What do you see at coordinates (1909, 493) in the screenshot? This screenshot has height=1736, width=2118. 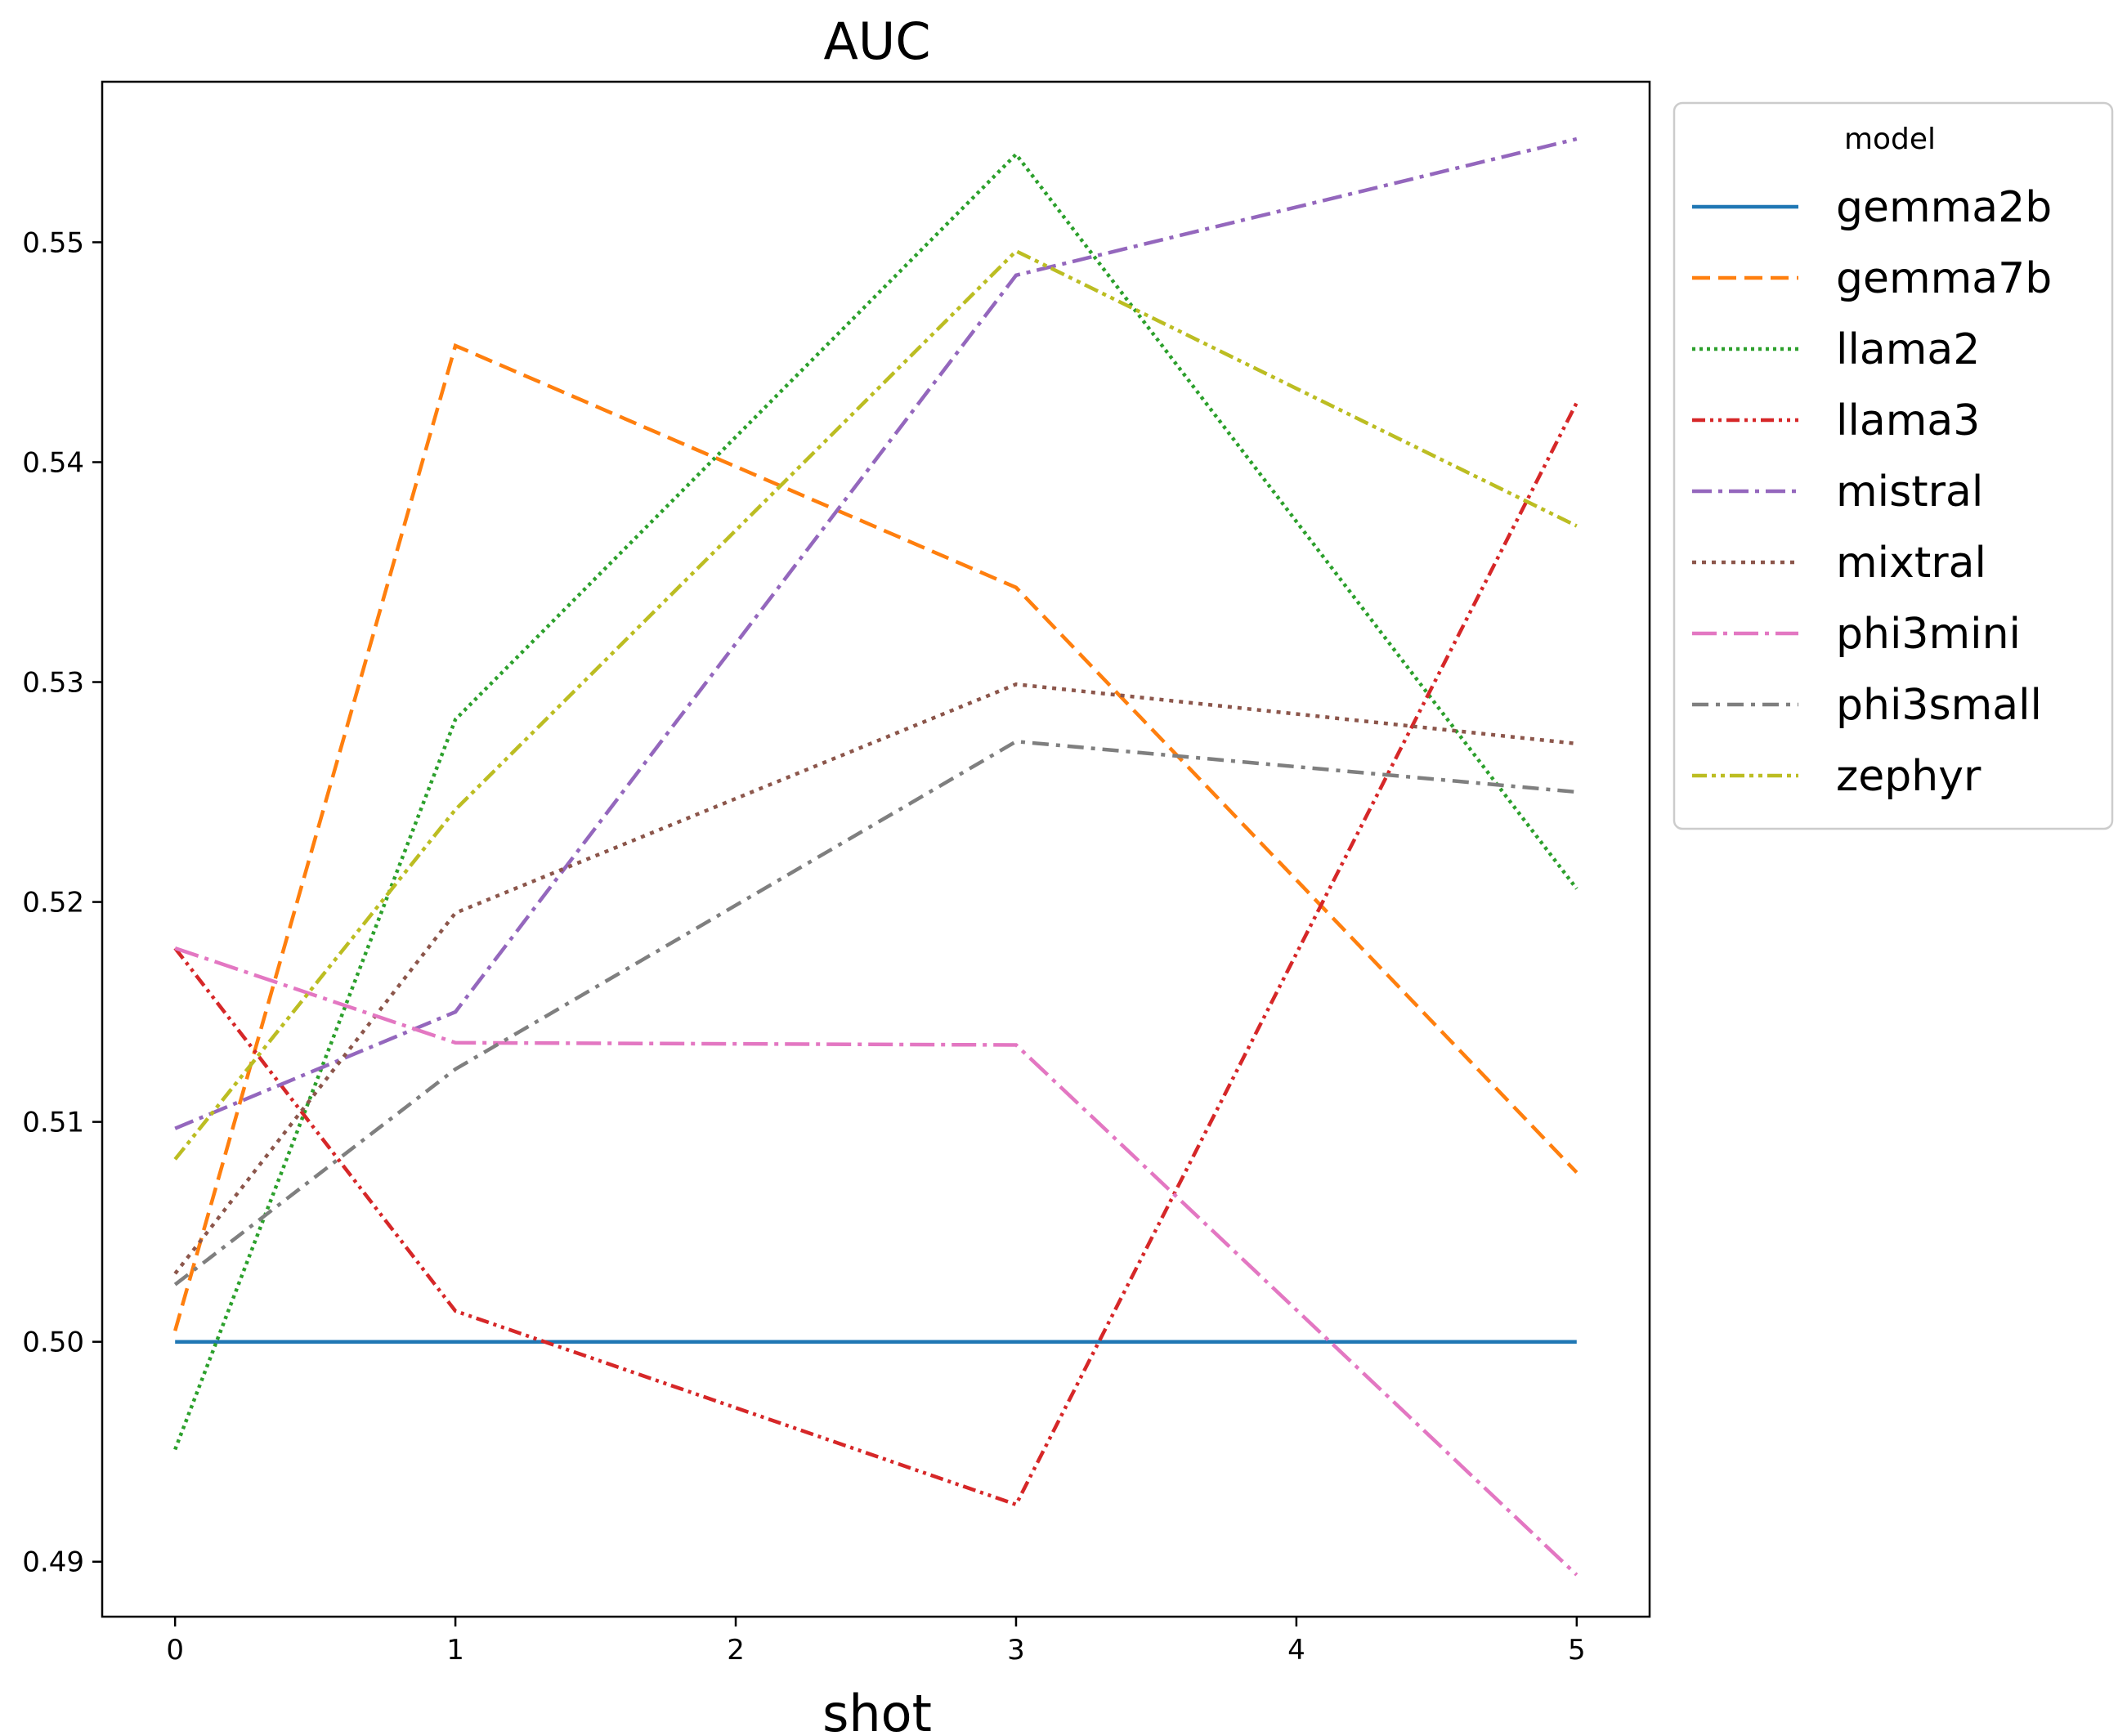 I see `legend-label-mistral: mistral` at bounding box center [1909, 493].